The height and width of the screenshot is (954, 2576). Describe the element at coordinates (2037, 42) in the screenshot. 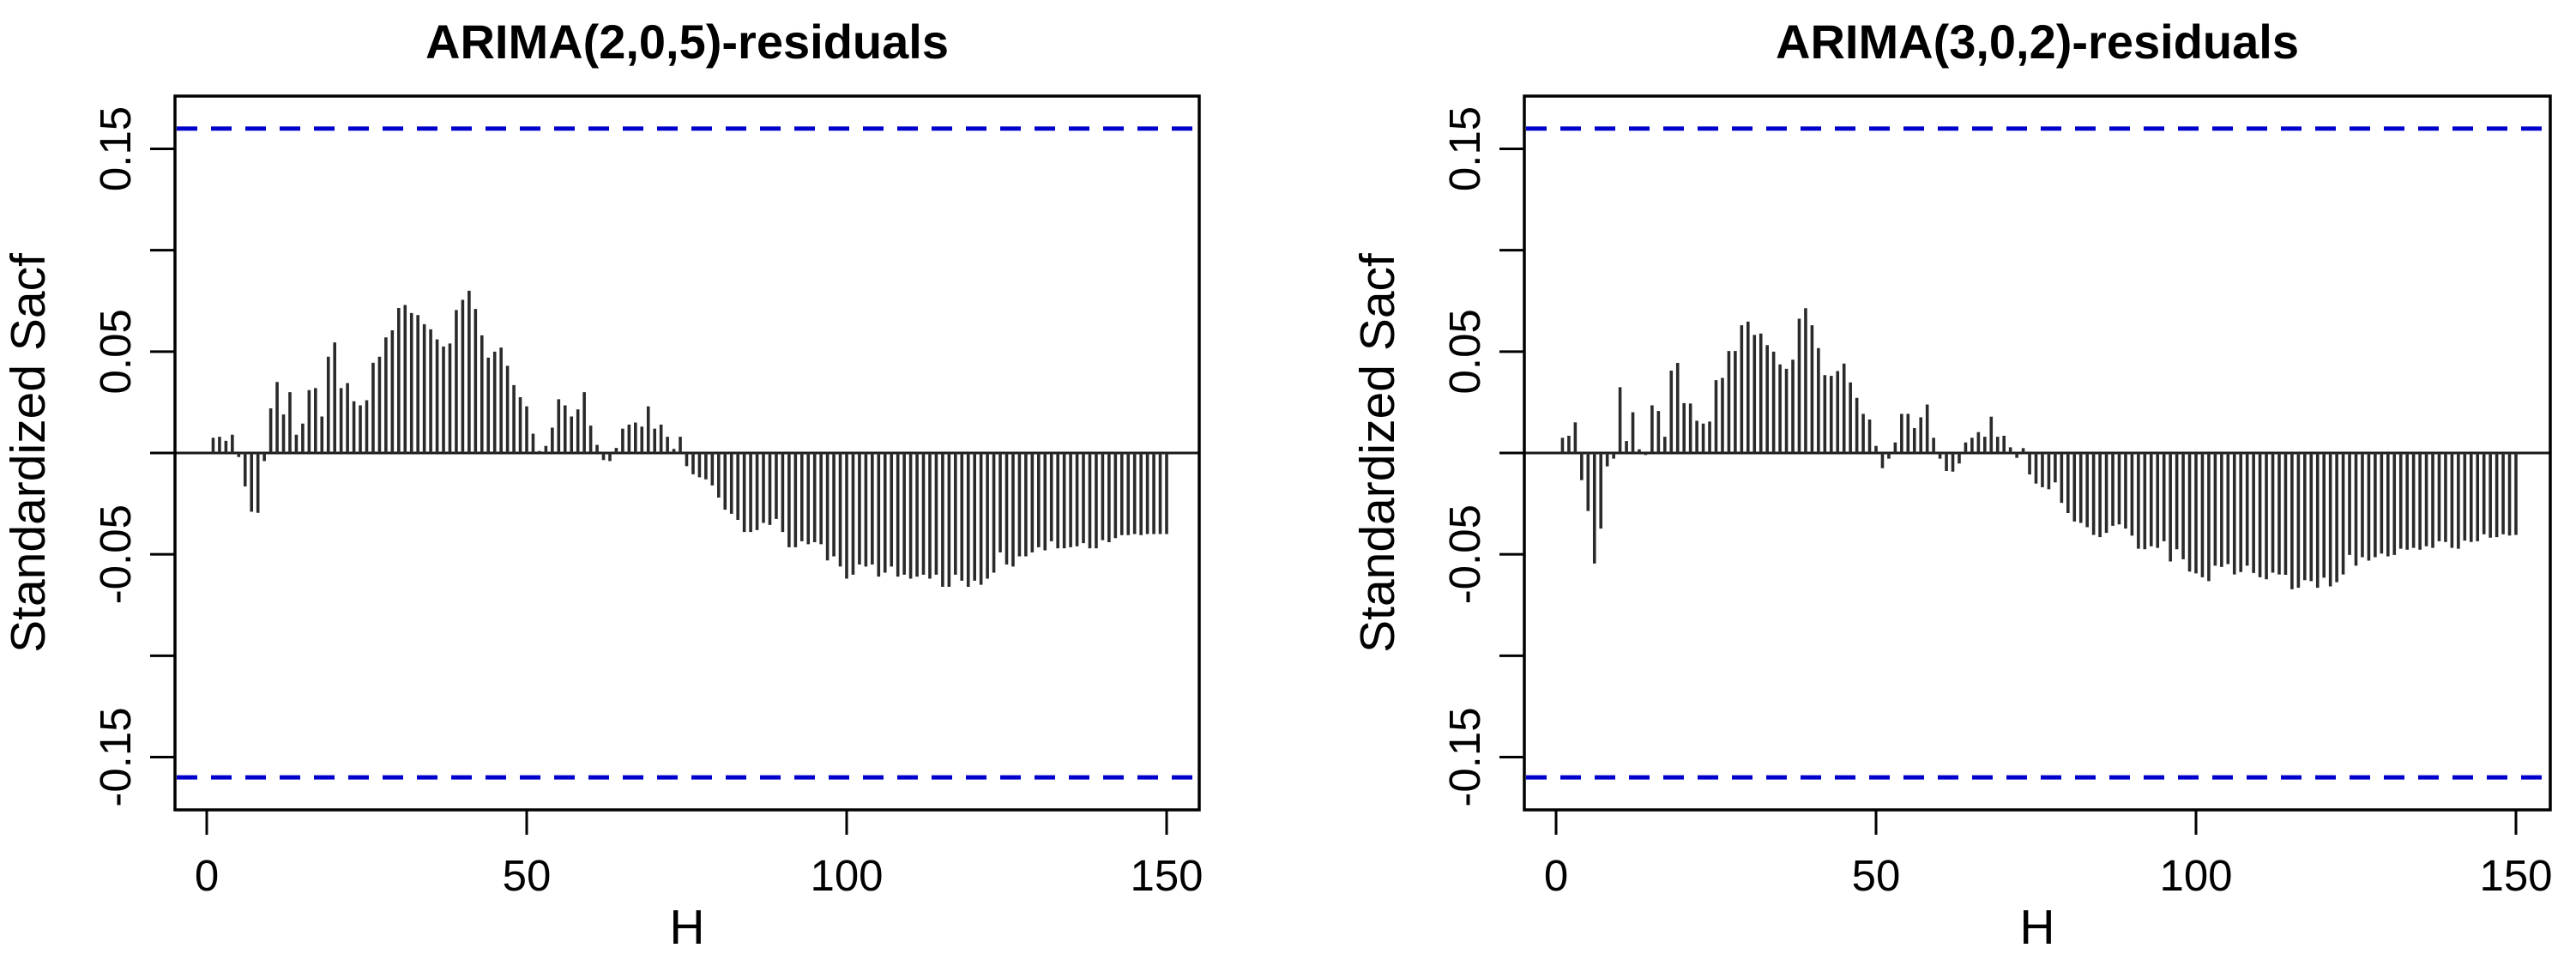

I see `panel-title: ARIMA(3,0,2)-residuals` at that location.